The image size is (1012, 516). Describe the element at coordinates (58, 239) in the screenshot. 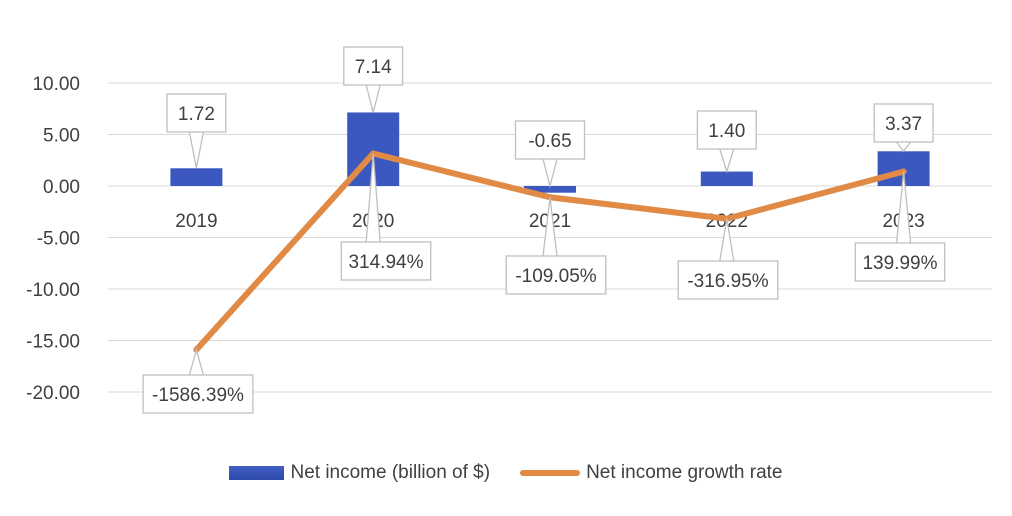

I see `y-tick-label: -5.00` at that location.